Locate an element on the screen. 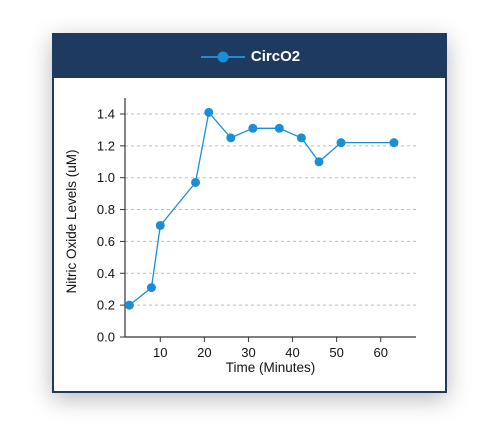 The height and width of the screenshot is (433, 500). y-tick-label: 0.8 is located at coordinates (106, 209).